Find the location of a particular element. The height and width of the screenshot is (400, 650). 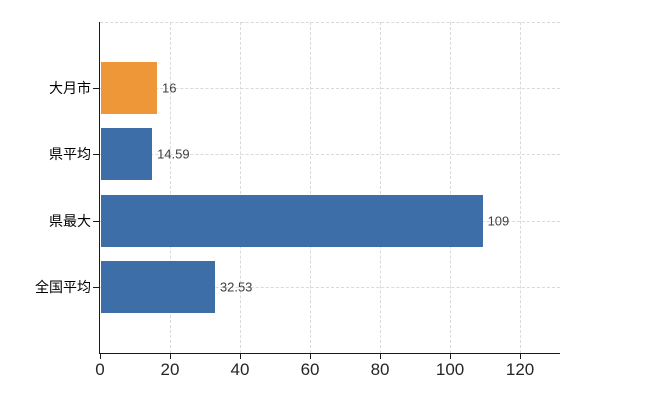

bar-value-label: 16 is located at coordinates (169, 88).